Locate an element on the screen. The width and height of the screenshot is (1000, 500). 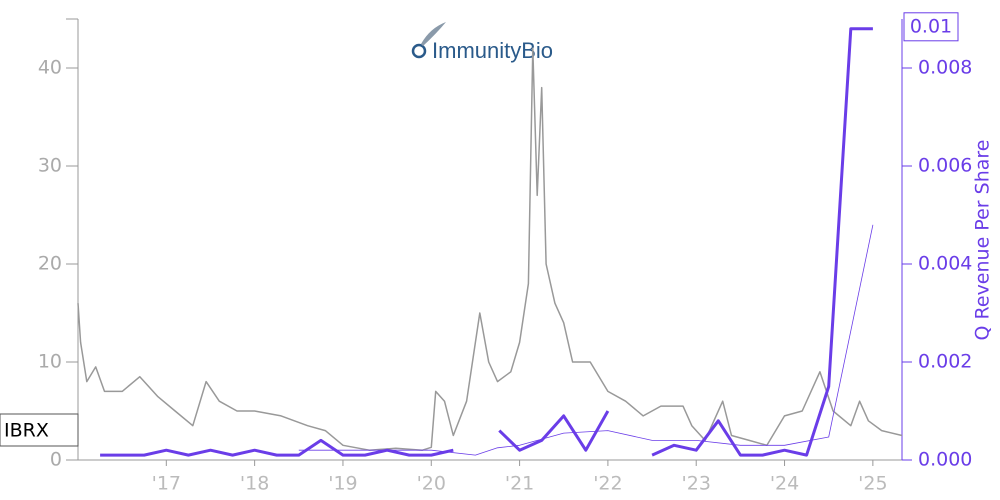
x-tick-label: '20 is located at coordinates (431, 484).